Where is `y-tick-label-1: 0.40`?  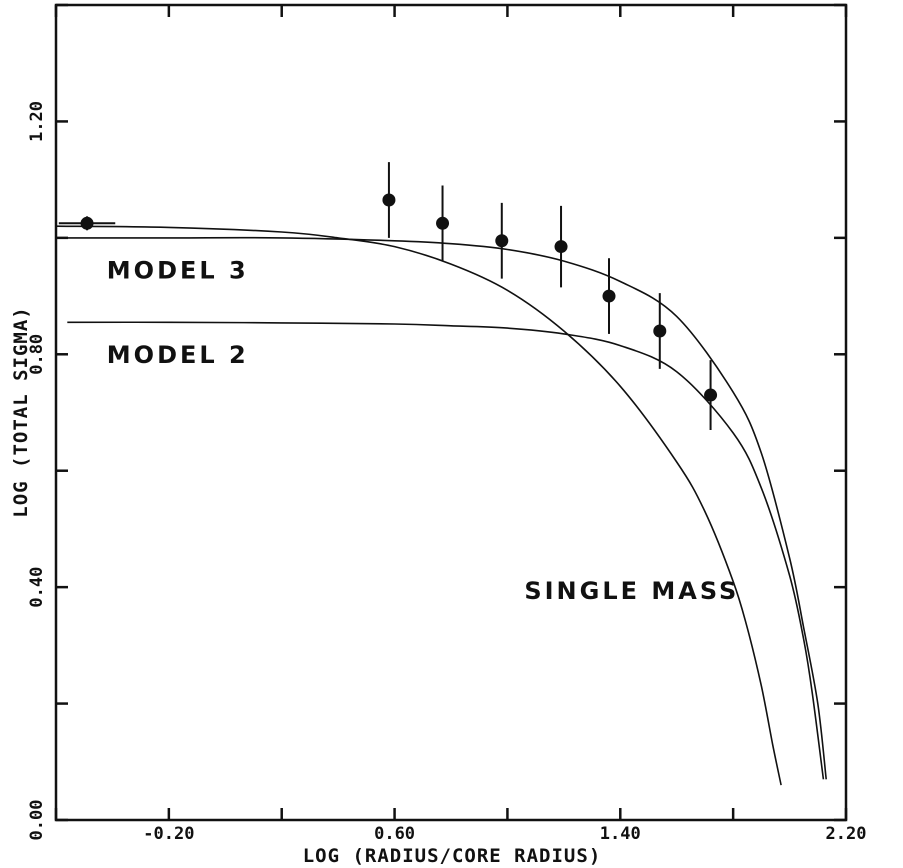
y-tick-label-1: 0.40 is located at coordinates (37, 587).